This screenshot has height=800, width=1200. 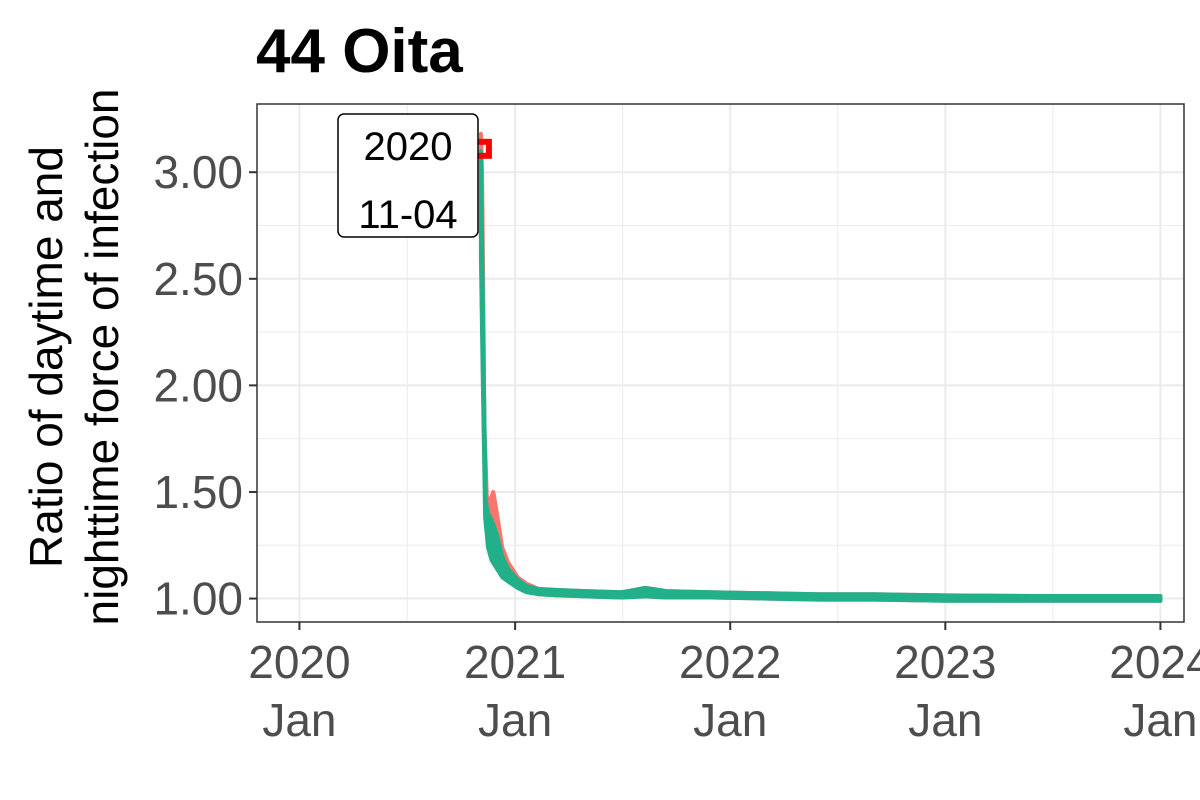 I want to click on y-tick-label-4: 3.00, so click(x=198, y=172).